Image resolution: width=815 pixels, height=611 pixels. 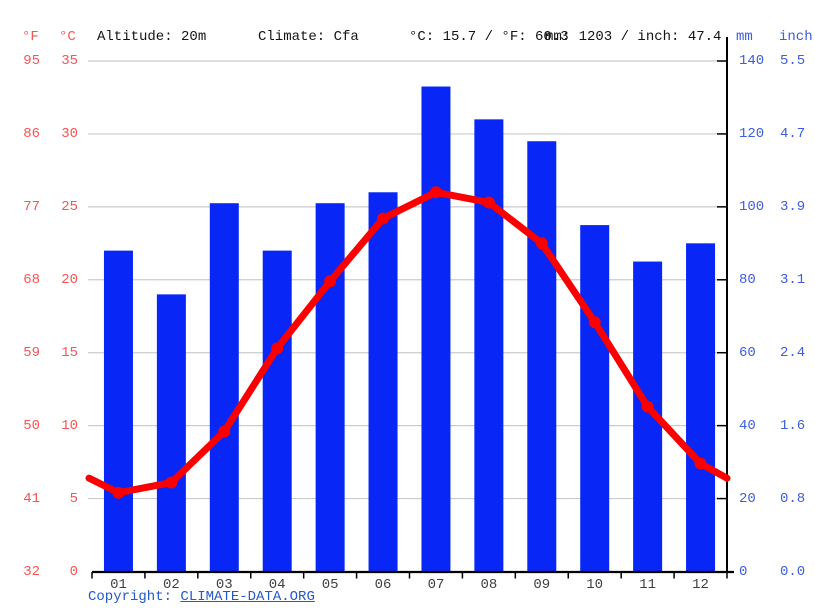 What do you see at coordinates (796, 37) in the screenshot?
I see `header-inch-label: inch` at bounding box center [796, 37].